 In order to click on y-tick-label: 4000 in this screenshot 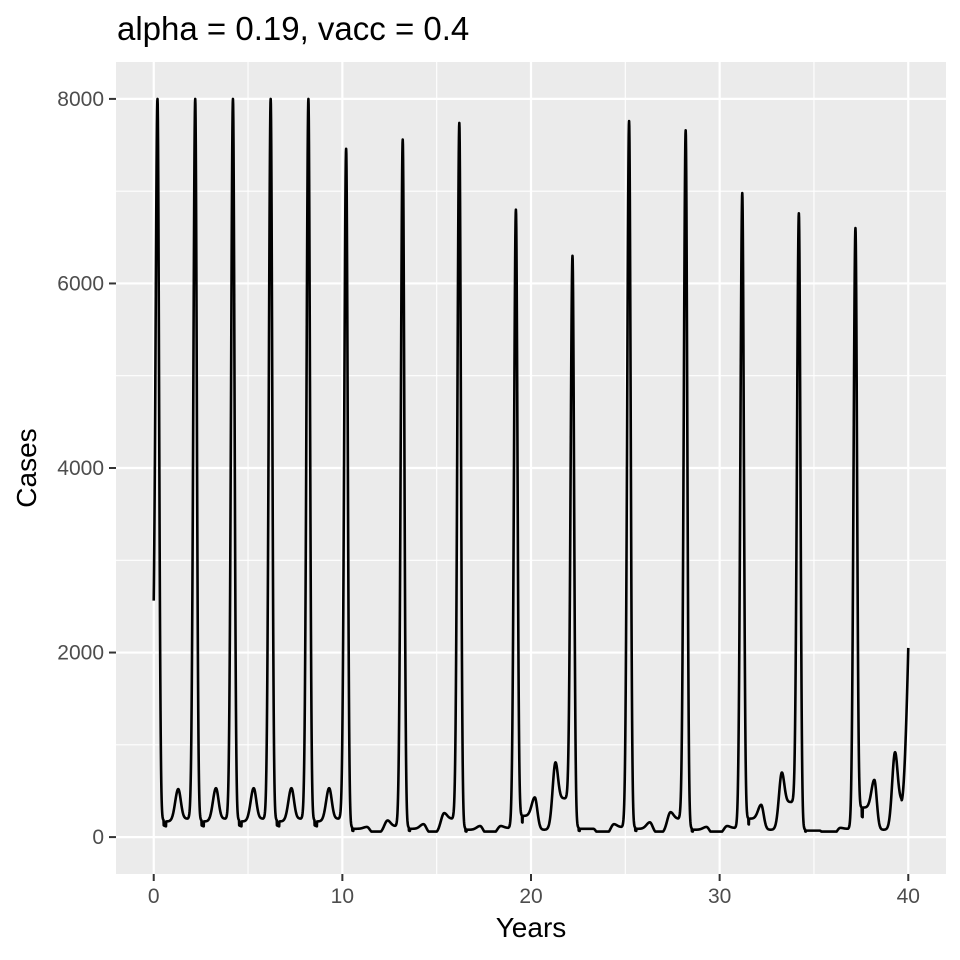, I will do `click(80, 468)`.